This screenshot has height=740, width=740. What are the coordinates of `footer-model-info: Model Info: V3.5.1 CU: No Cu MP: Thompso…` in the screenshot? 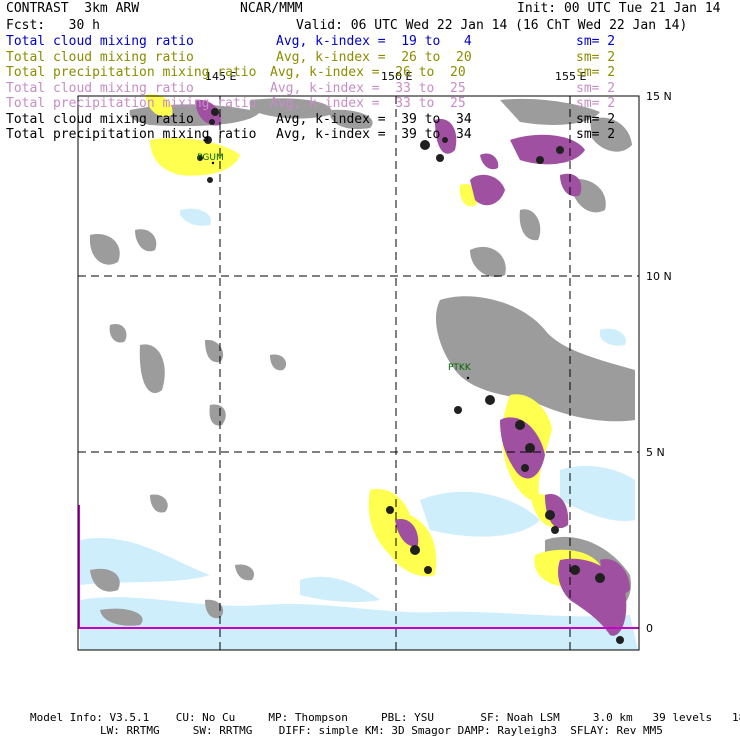 It's located at (385, 717).